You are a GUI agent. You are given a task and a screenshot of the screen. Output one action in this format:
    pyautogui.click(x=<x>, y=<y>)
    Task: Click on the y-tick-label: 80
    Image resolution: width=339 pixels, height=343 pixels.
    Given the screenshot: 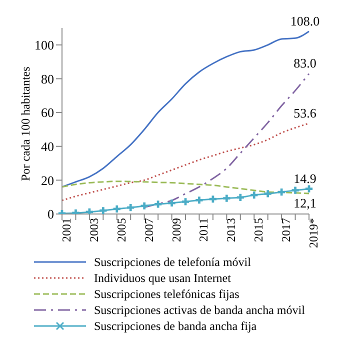 What is the action you would take?
    pyautogui.click(x=47, y=78)
    